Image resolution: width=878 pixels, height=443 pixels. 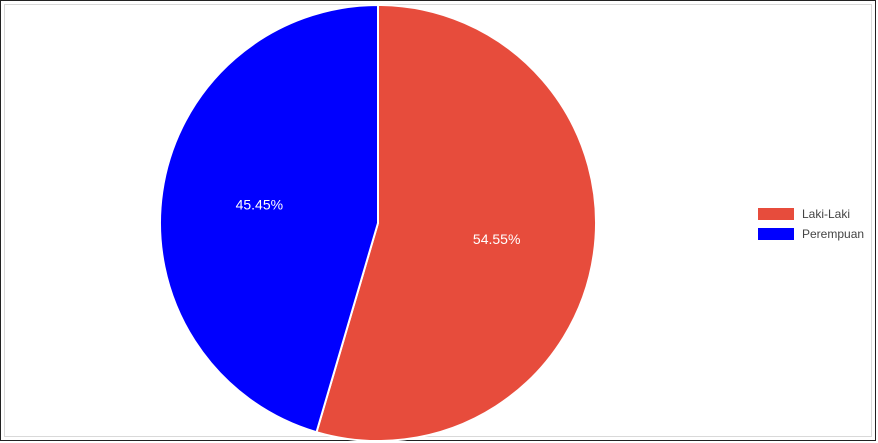 What do you see at coordinates (259, 205) in the screenshot?
I see `slice-label-perempuan: 45.45%` at bounding box center [259, 205].